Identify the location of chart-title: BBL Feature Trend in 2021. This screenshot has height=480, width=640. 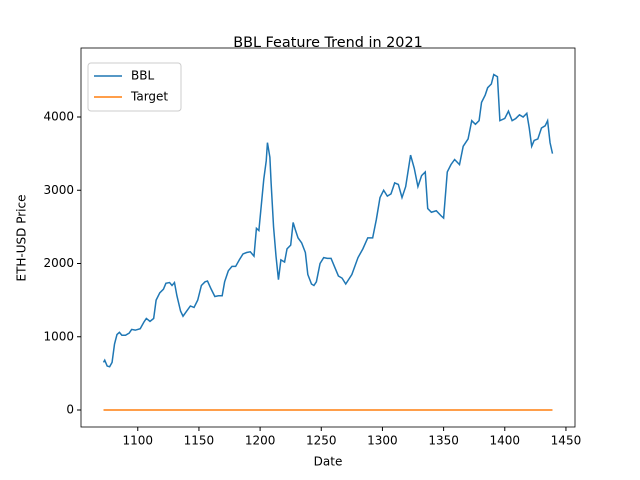
(328, 43).